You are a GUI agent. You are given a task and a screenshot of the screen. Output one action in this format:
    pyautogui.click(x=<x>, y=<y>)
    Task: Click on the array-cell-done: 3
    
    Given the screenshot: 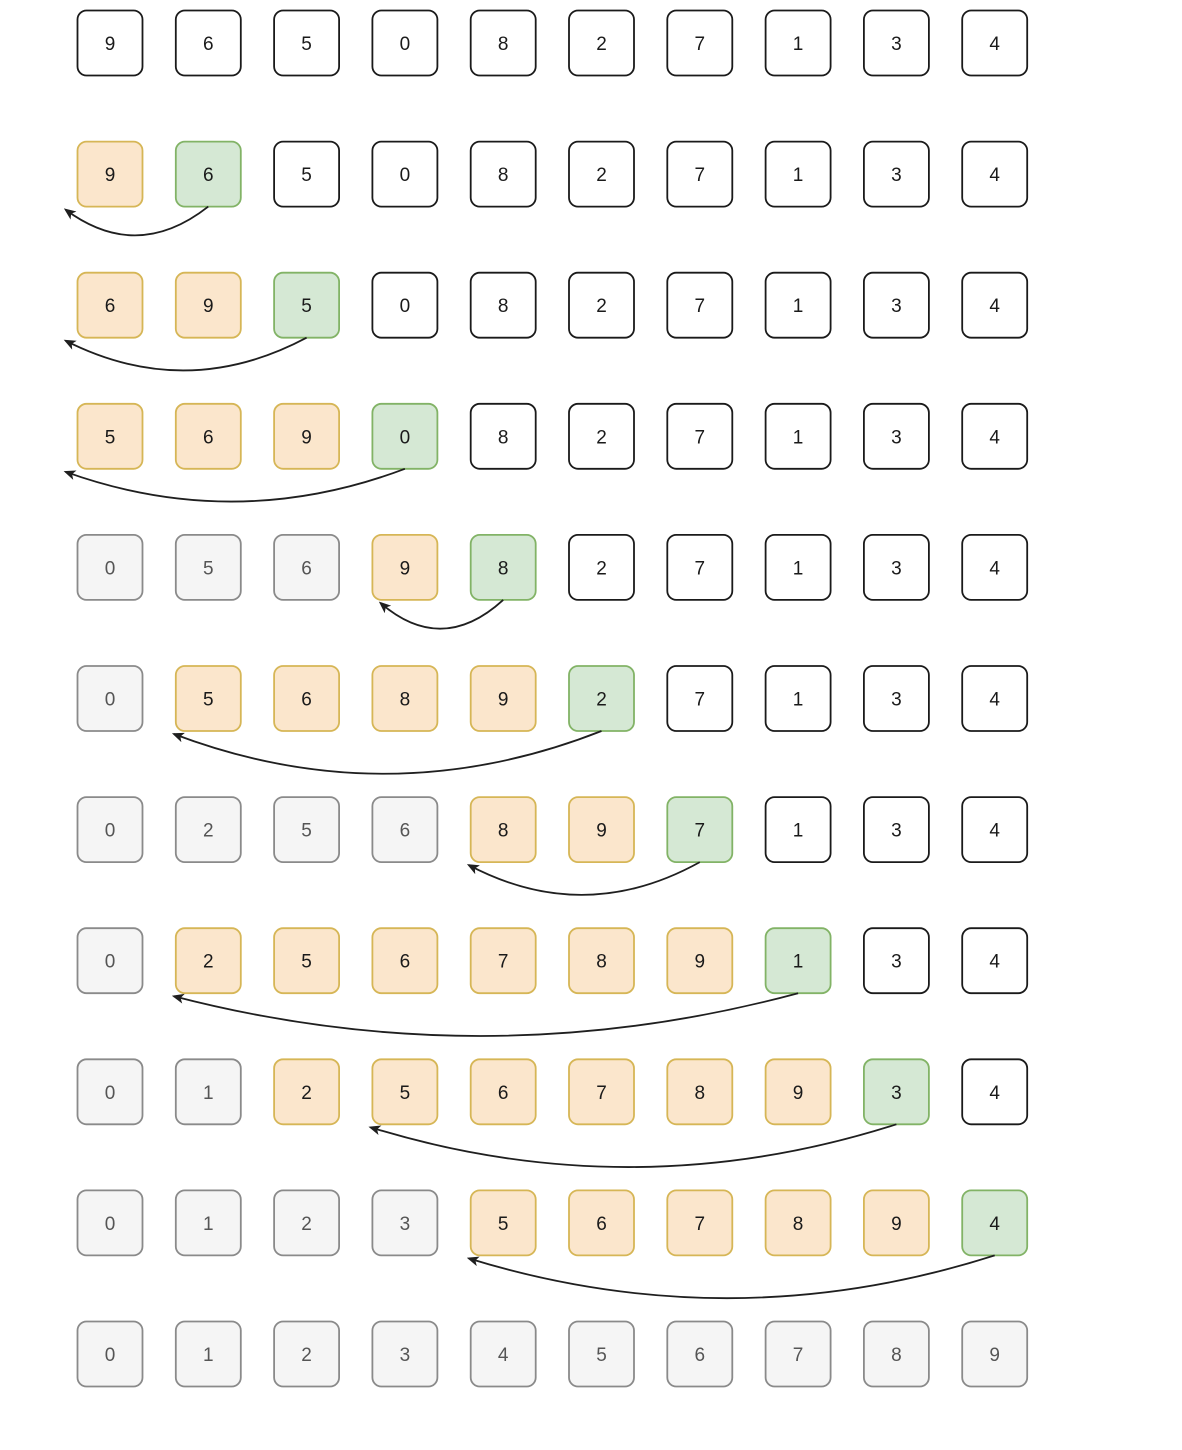 What is the action you would take?
    pyautogui.click(x=405, y=1354)
    